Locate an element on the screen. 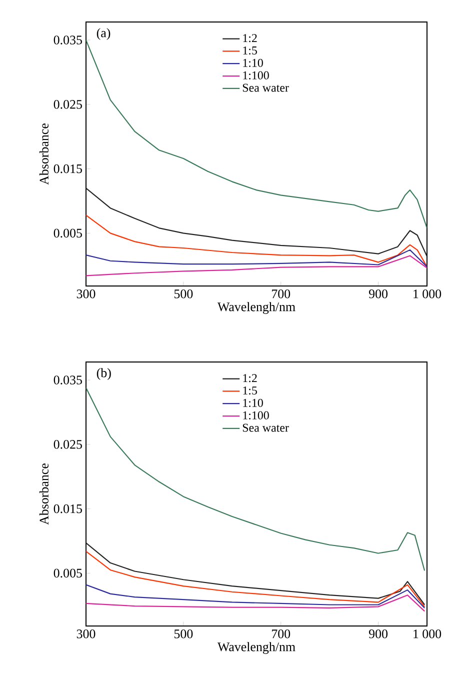  annotation: (a) is located at coordinates (103, 34).